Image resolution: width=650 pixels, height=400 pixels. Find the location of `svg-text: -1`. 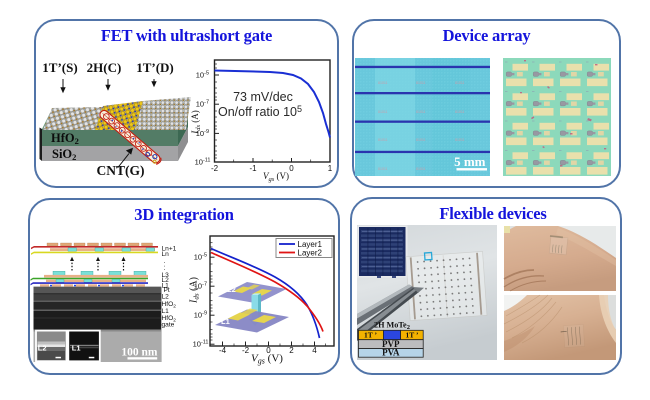

svg-text: -1 is located at coordinates (253, 168).